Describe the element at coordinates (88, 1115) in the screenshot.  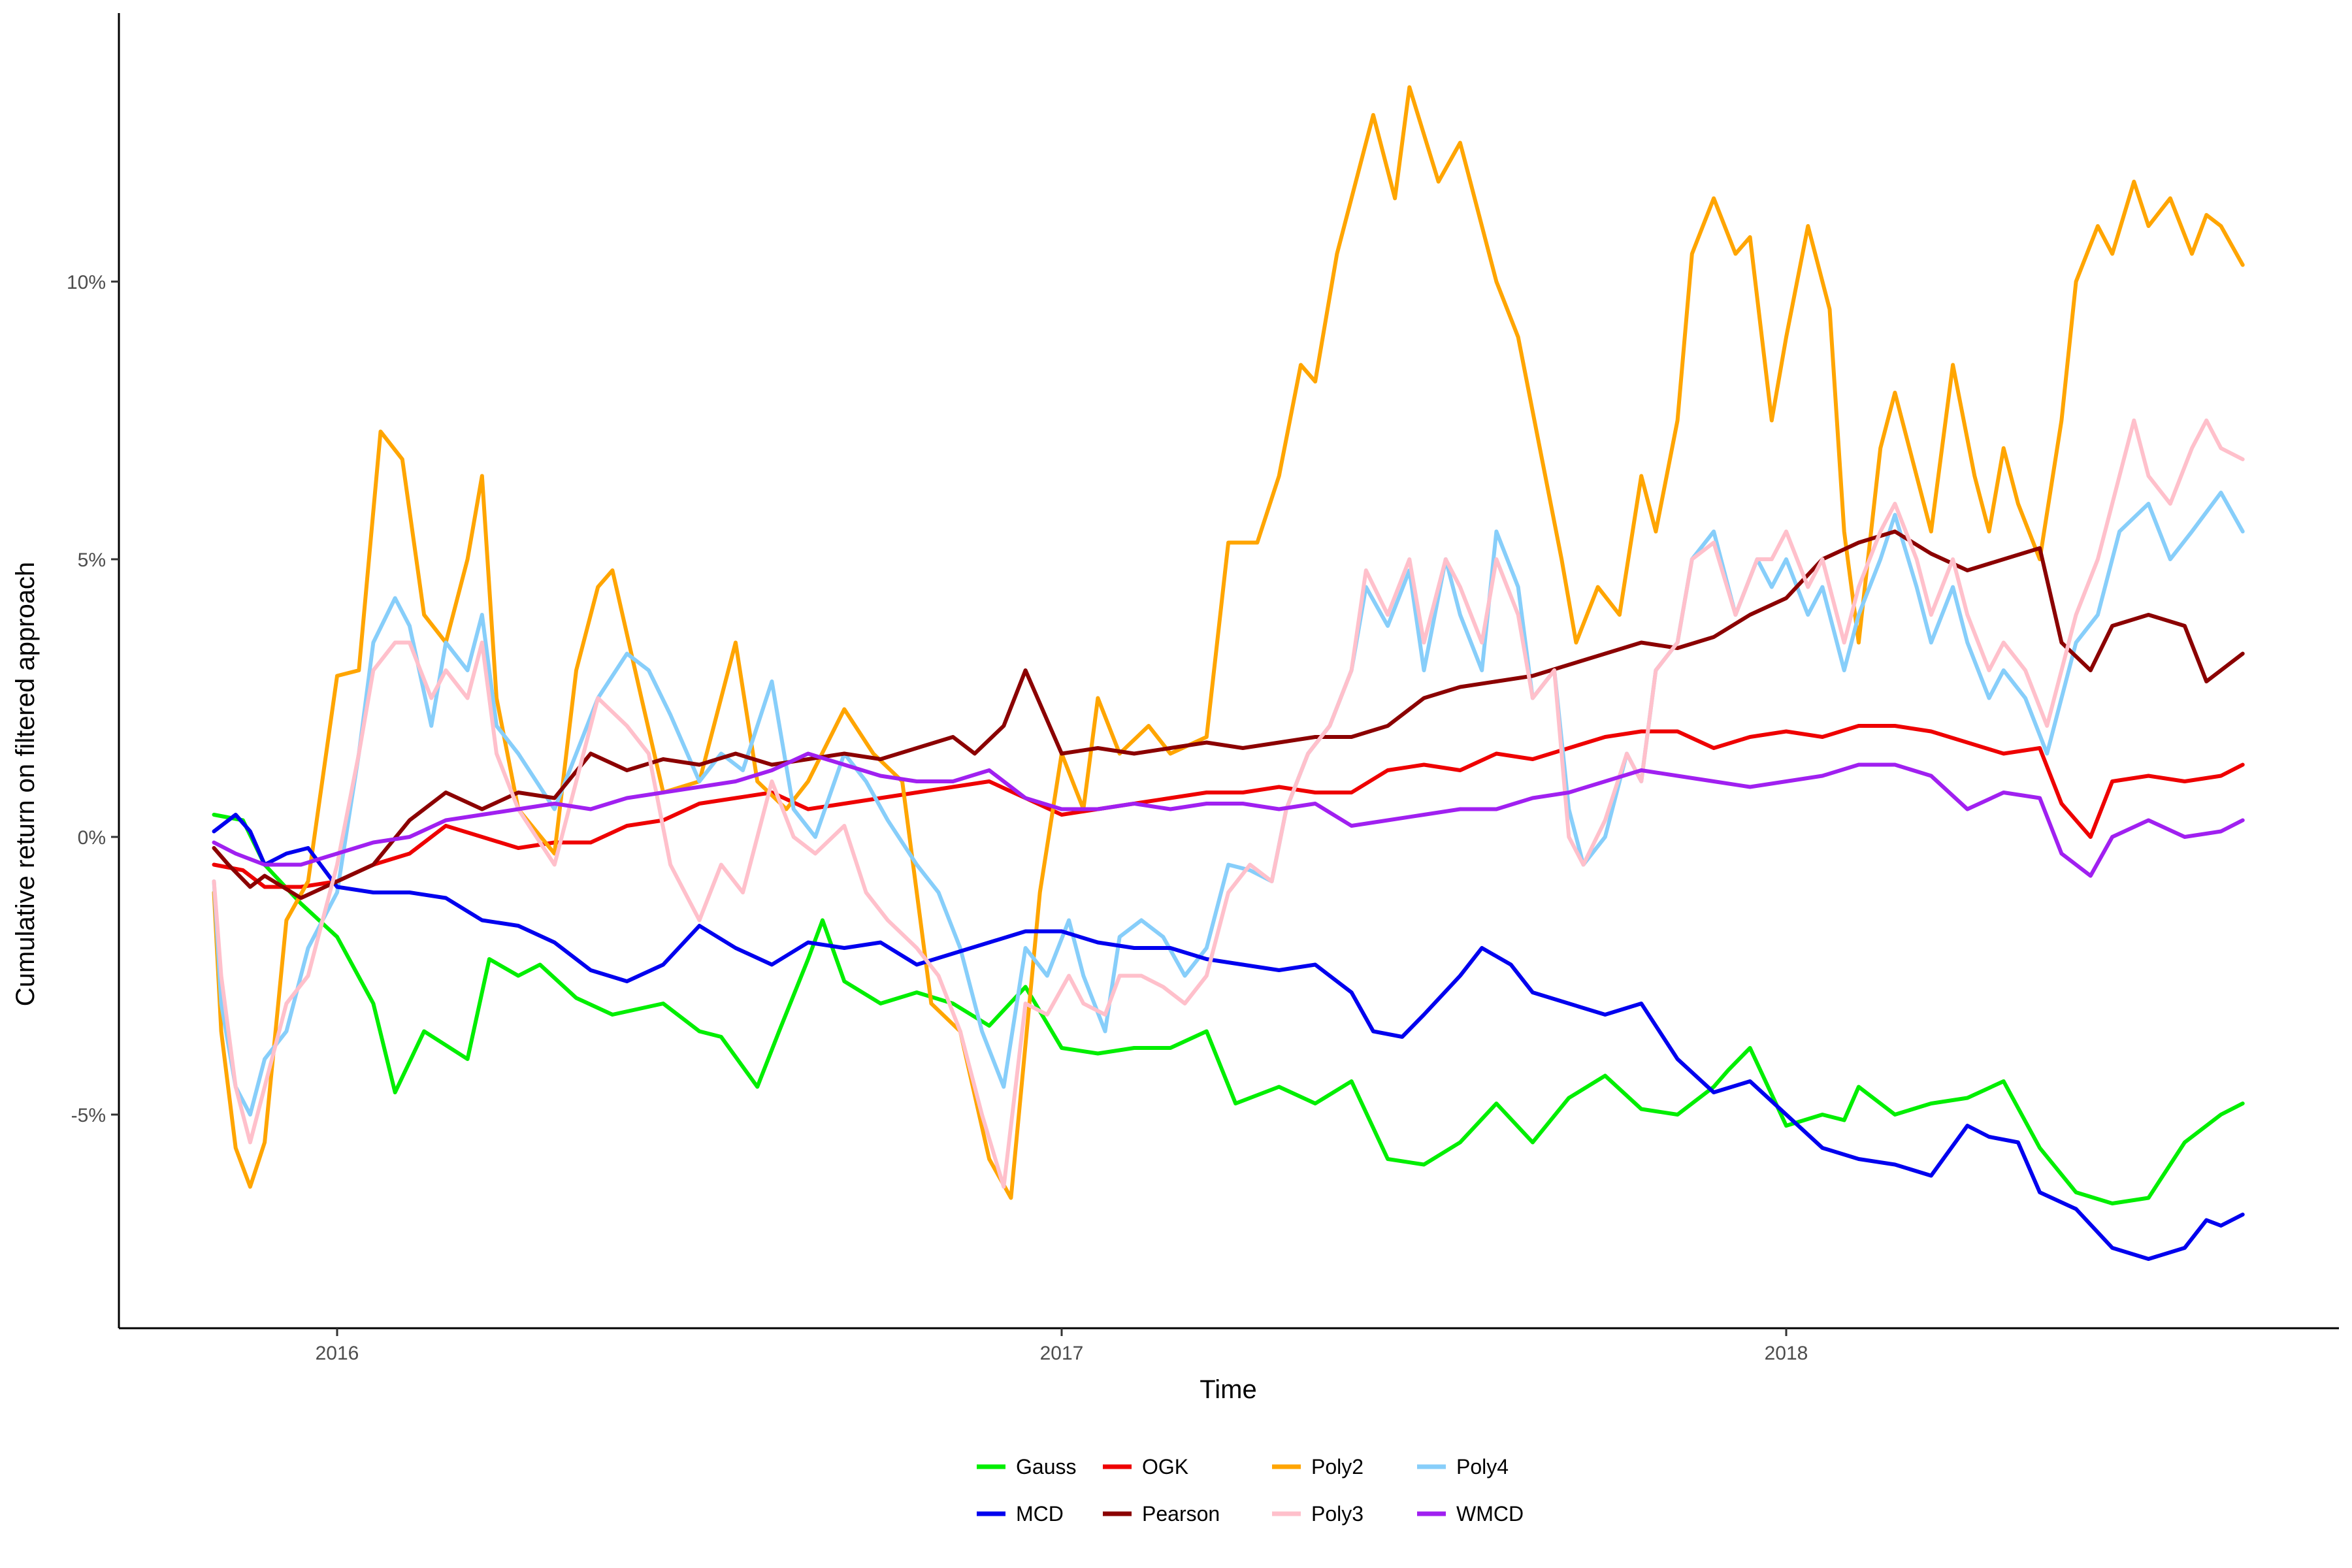
I see `y-tick-label: -5%` at that location.